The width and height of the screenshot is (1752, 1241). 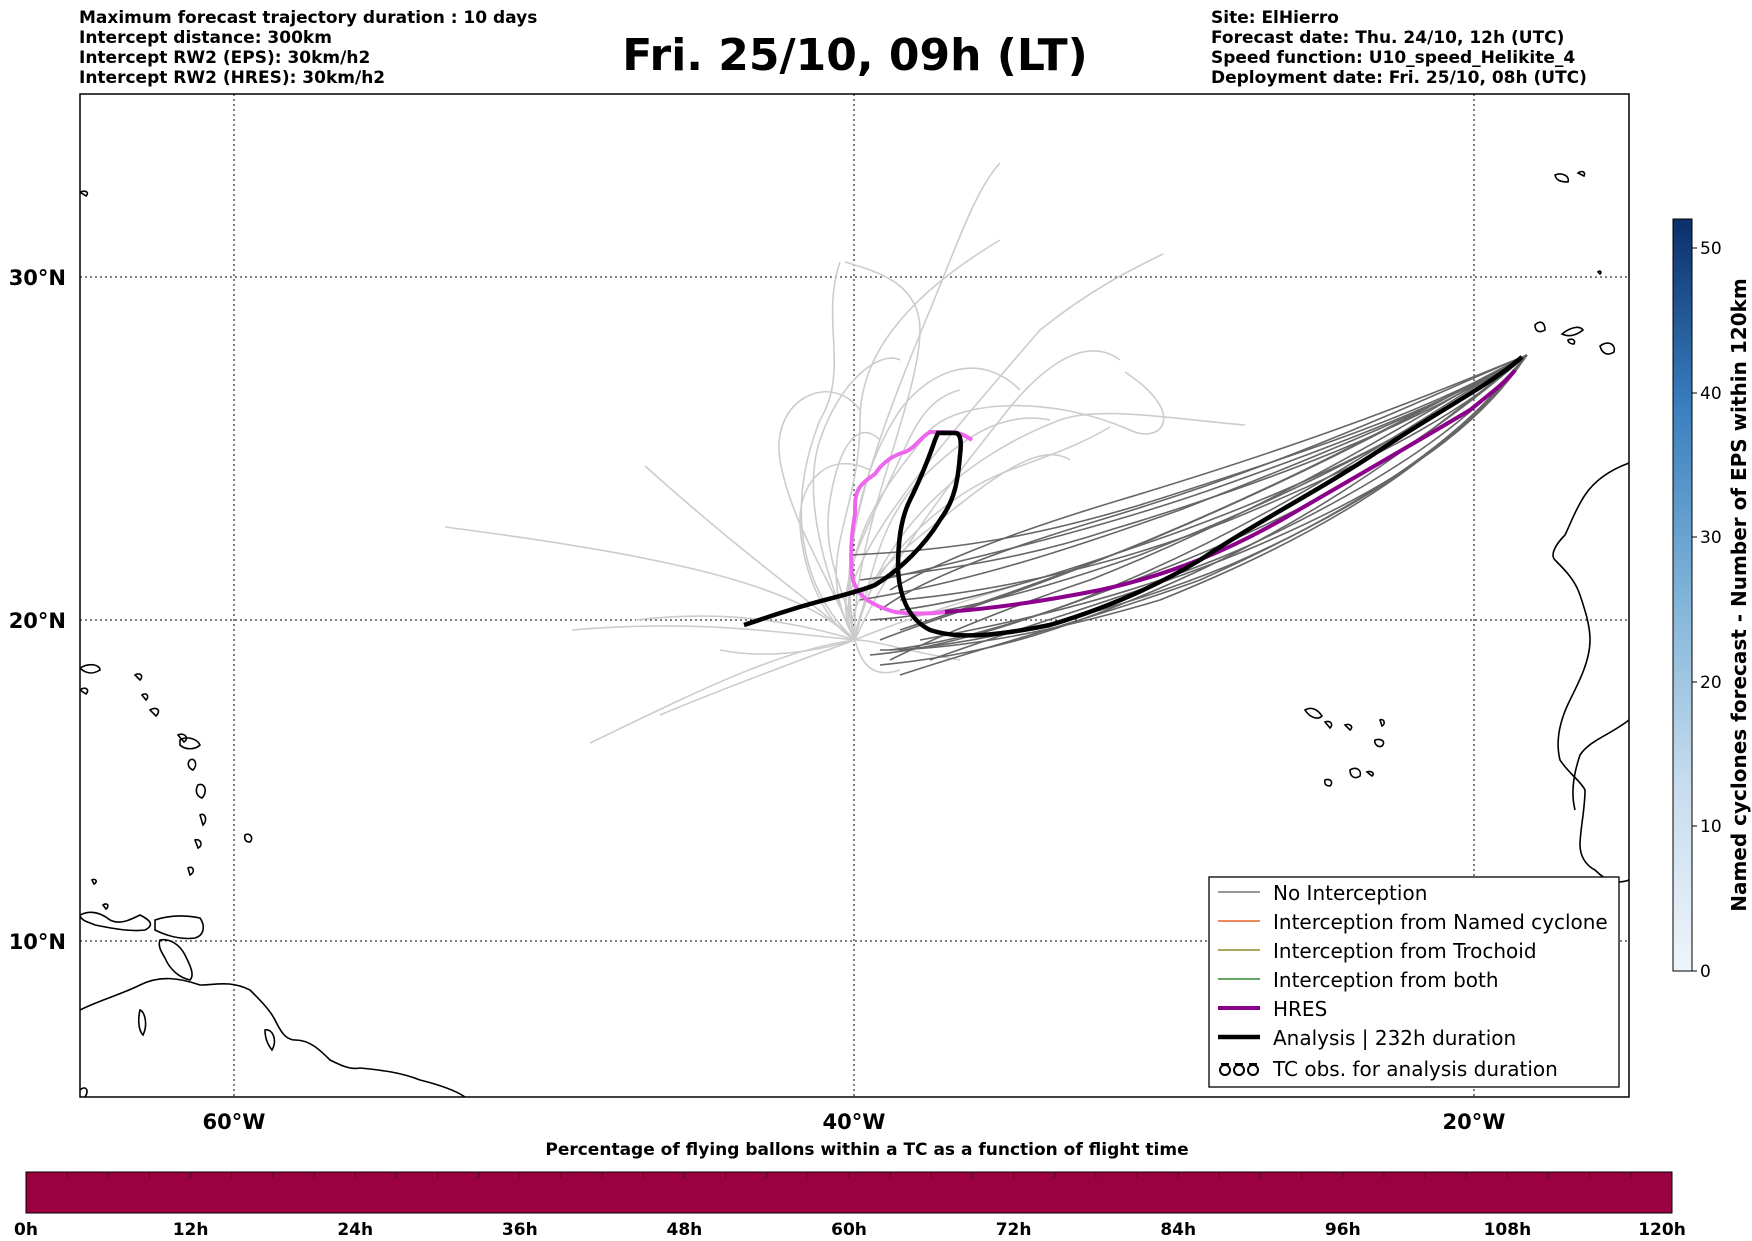 What do you see at coordinates (1394, 1038) in the screenshot?
I see `legend-label-analysis: Analysis | 232h duration` at bounding box center [1394, 1038].